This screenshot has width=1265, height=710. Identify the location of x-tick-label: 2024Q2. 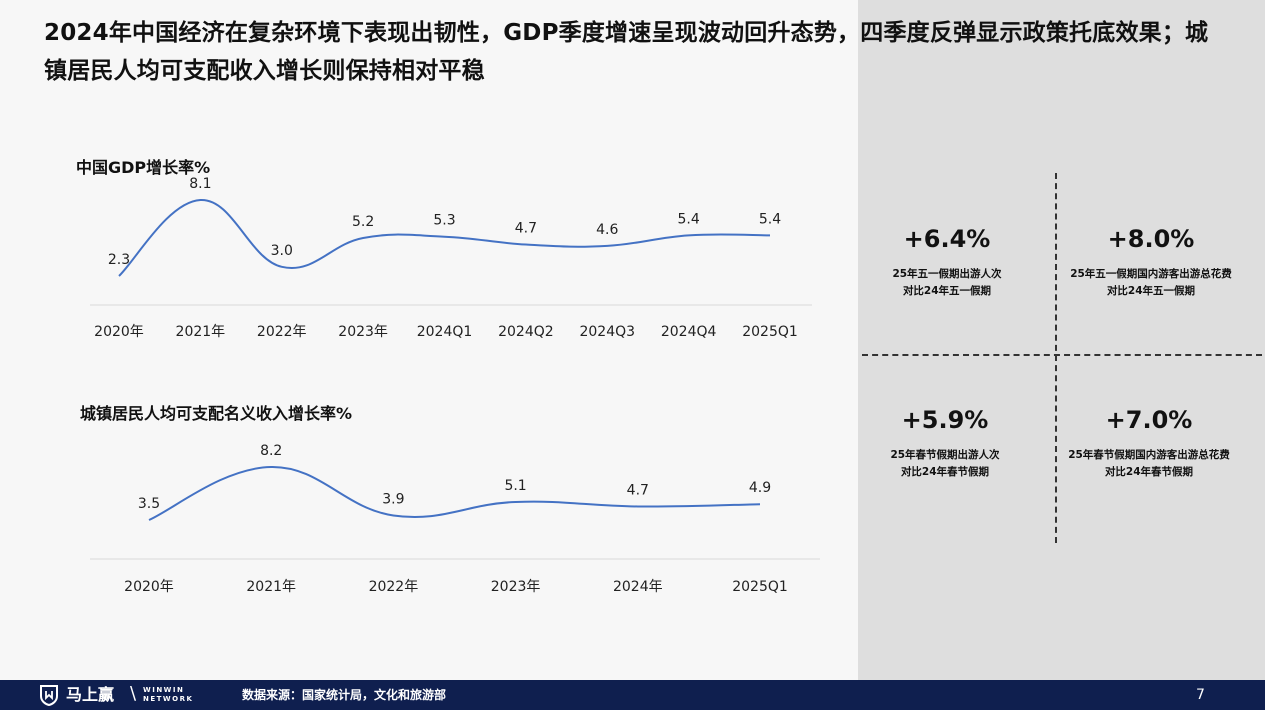
(526, 332).